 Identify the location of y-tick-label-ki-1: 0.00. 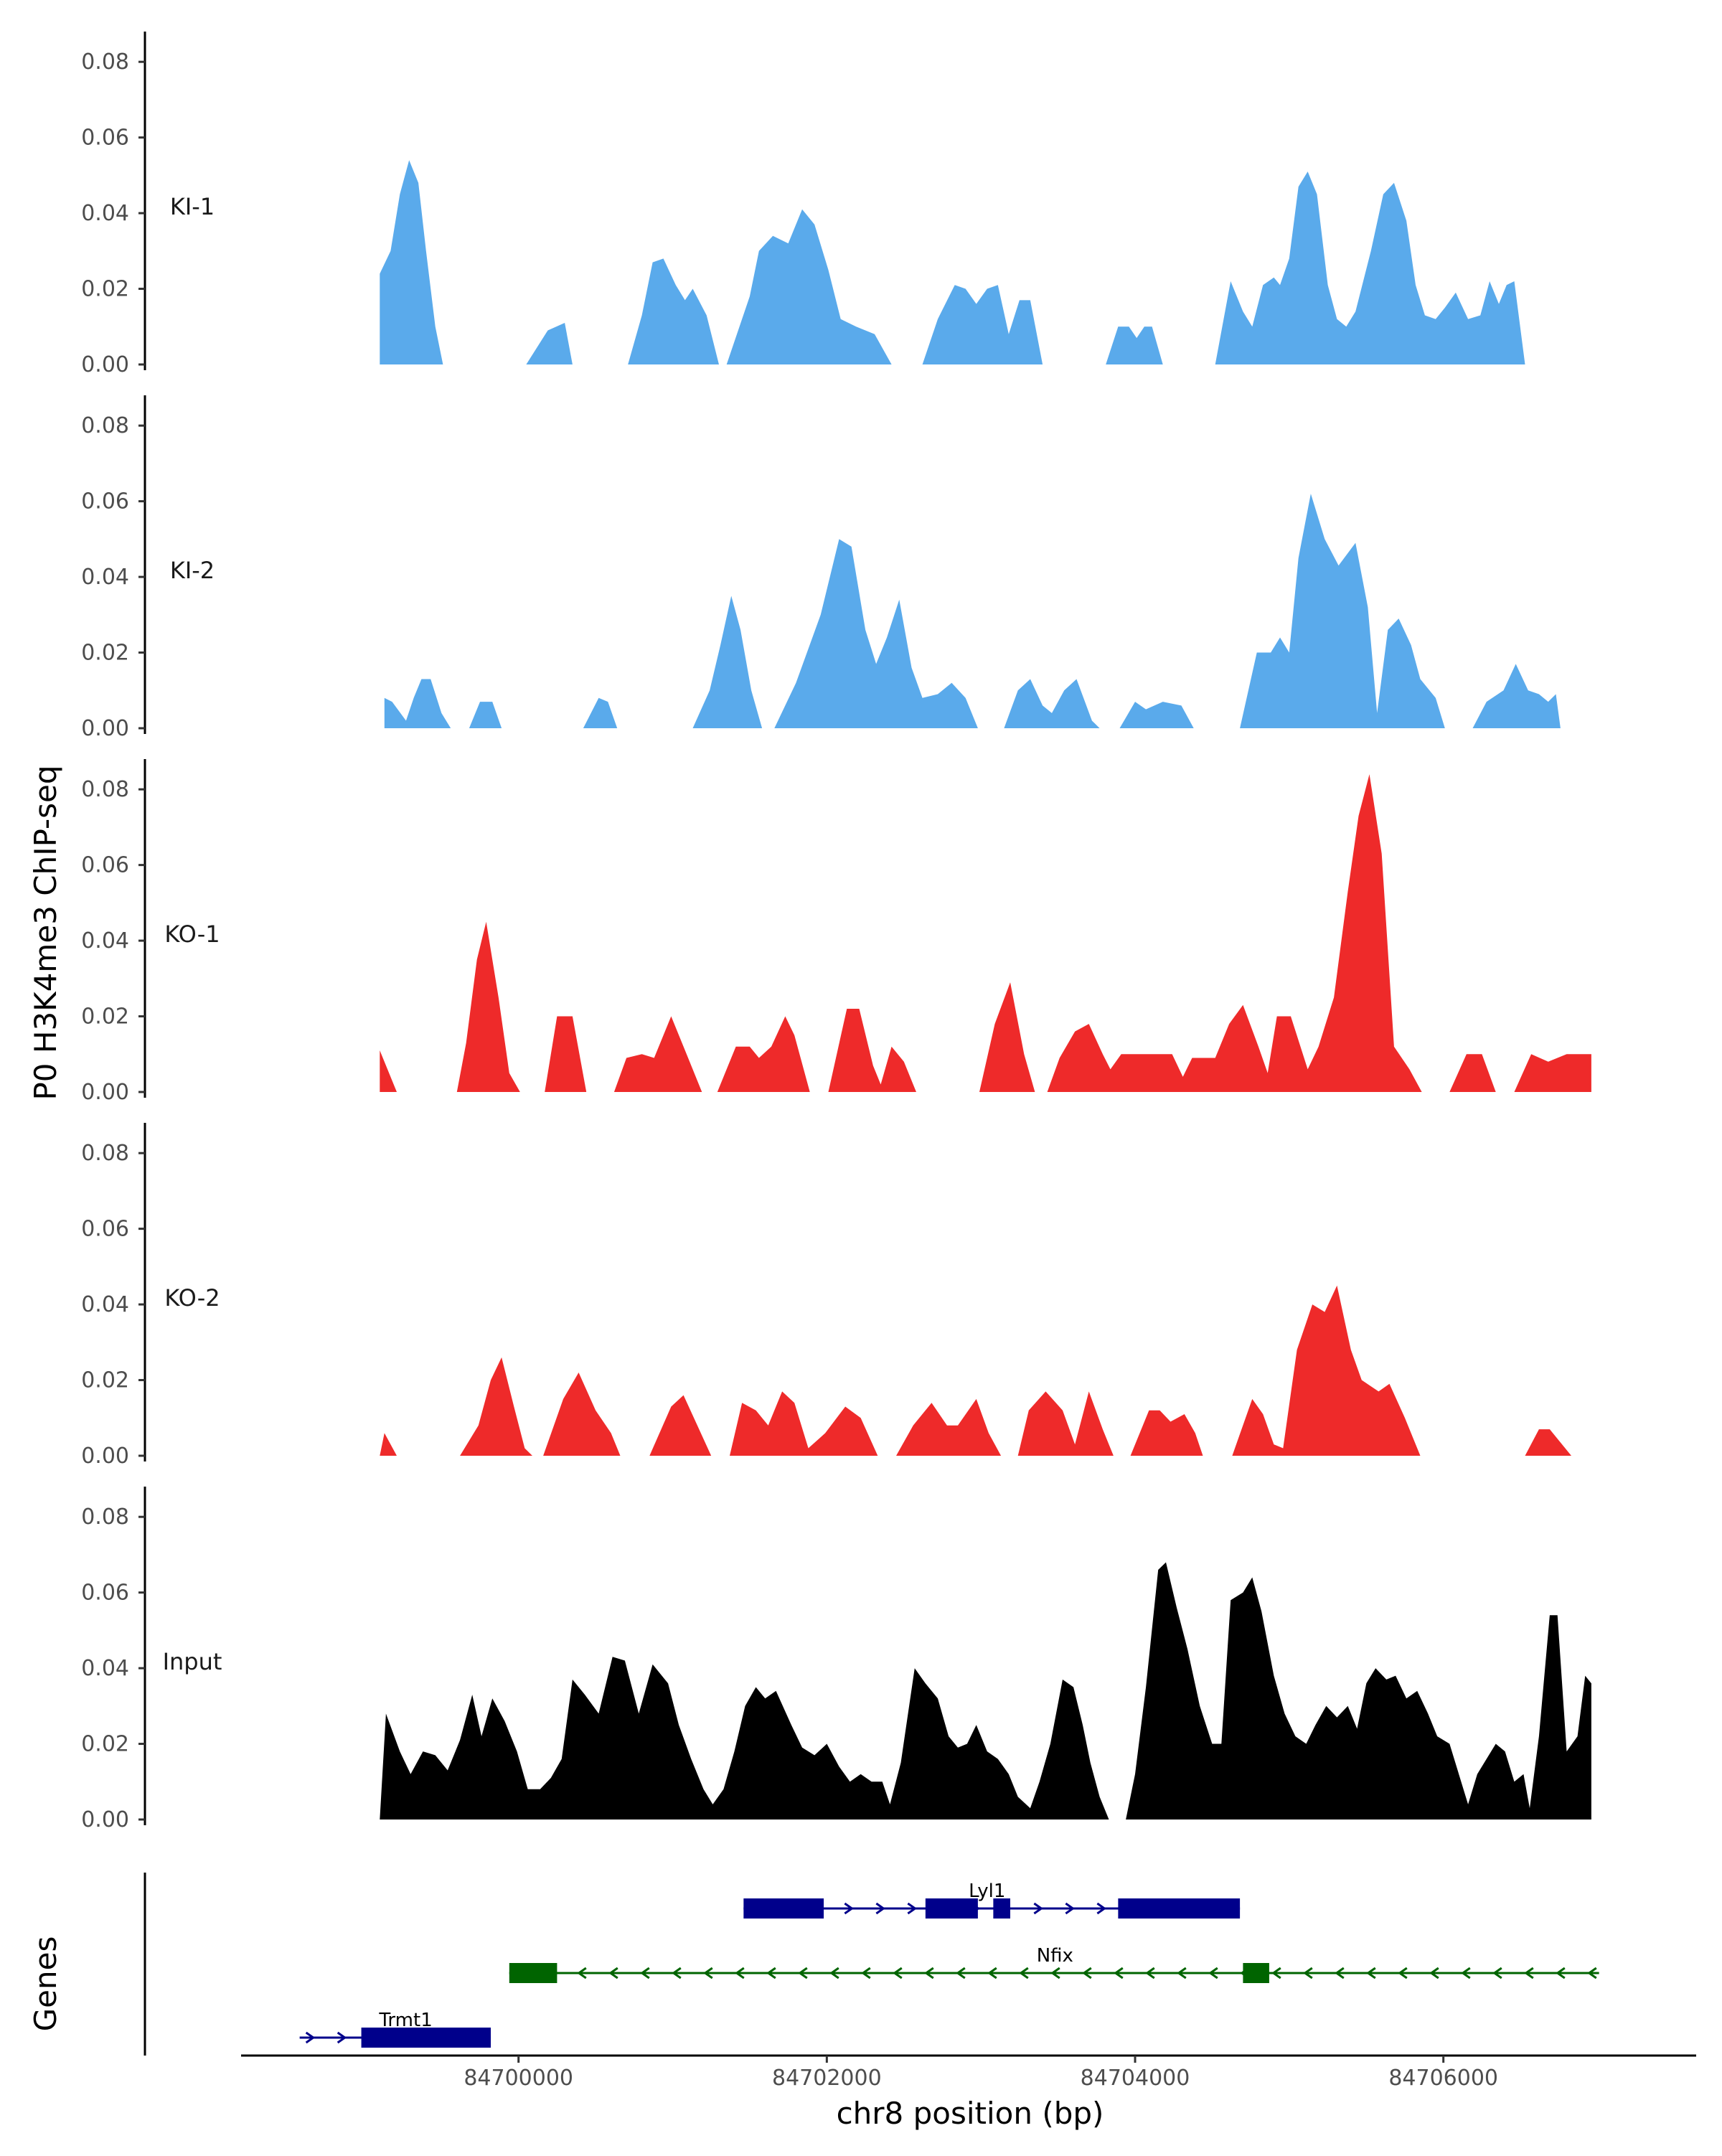
(105, 364).